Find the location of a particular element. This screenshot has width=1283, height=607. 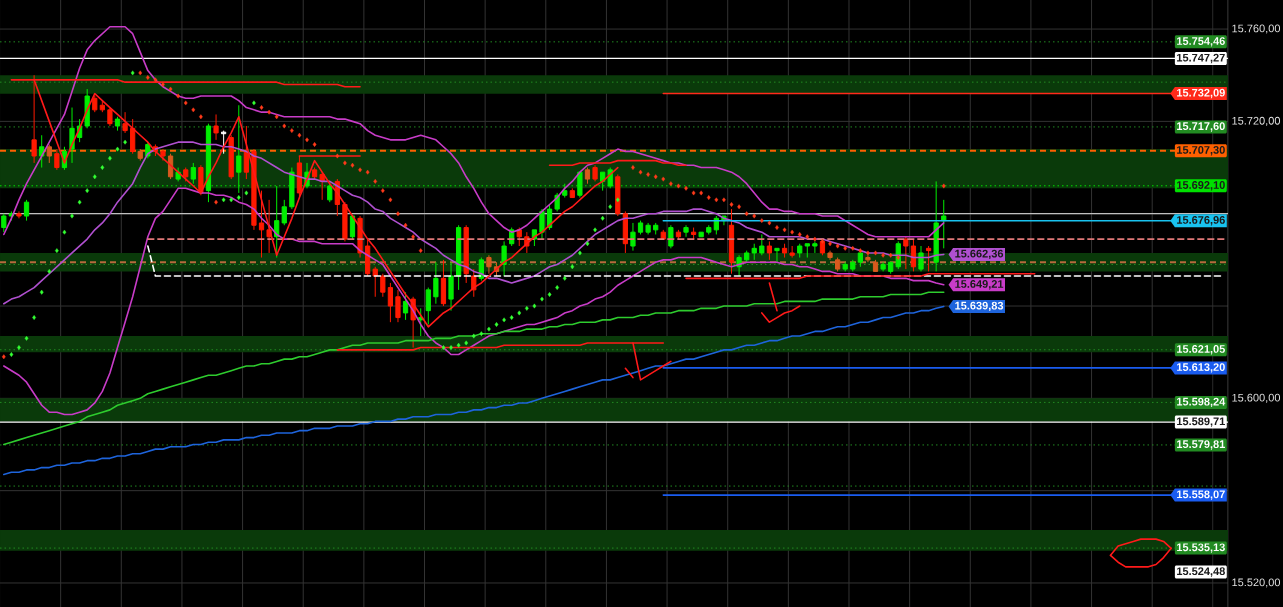

y-tick-label: 15.760,00 is located at coordinates (1256, 29).